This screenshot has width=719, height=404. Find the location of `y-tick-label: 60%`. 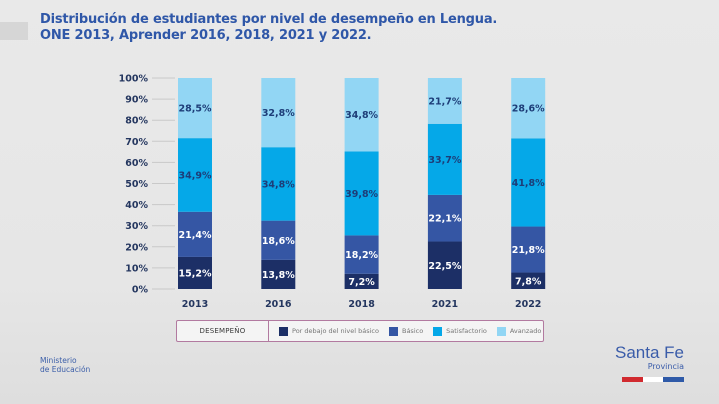

y-tick-label: 60% is located at coordinates (136, 163).